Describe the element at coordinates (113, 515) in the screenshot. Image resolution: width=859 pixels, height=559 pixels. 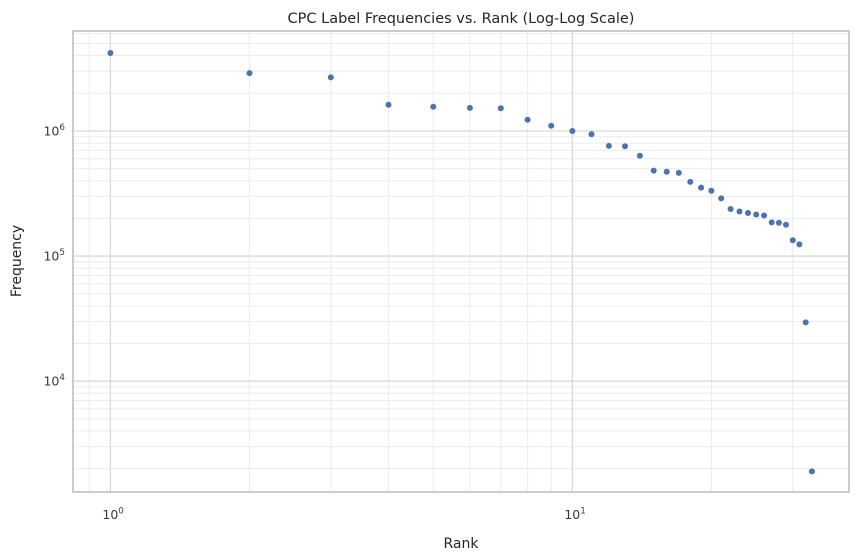
I see `x-tick-label: 100` at that location.